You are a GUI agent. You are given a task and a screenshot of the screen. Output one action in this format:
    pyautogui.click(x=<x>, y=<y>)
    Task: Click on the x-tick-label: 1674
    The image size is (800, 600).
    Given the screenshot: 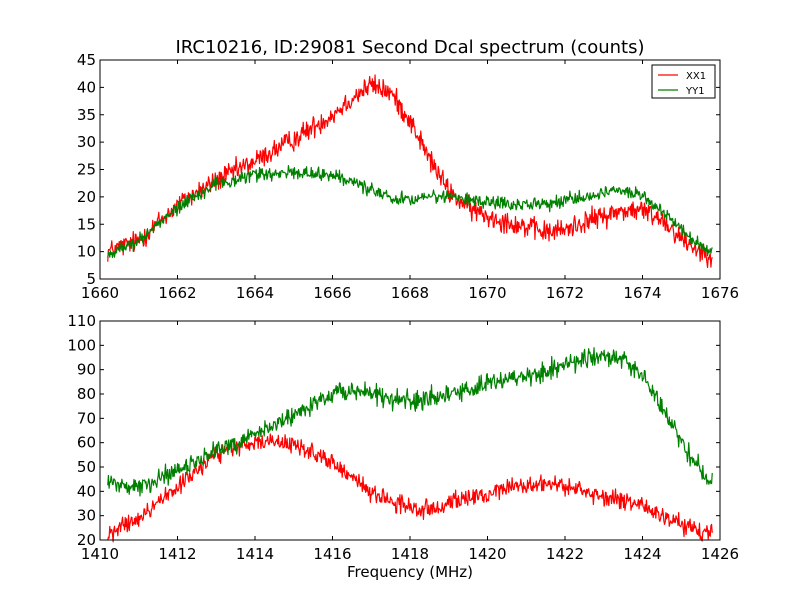 What is the action you would take?
    pyautogui.click(x=642, y=293)
    